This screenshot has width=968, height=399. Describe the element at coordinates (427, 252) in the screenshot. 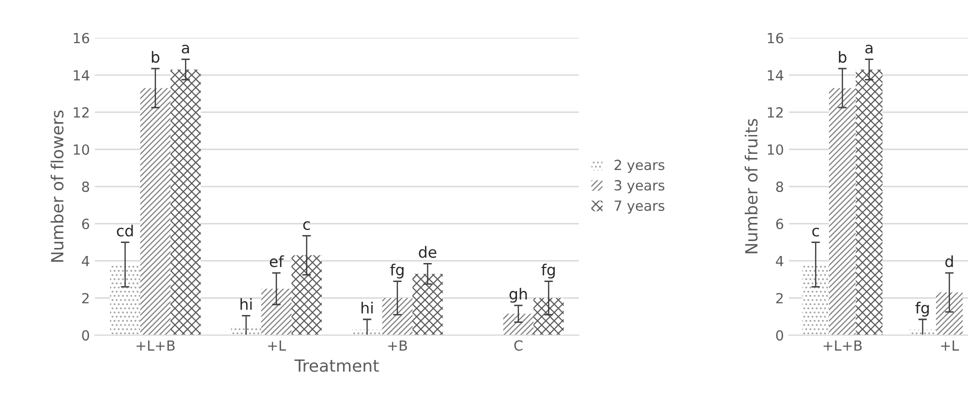

I see `data-label: de` at that location.